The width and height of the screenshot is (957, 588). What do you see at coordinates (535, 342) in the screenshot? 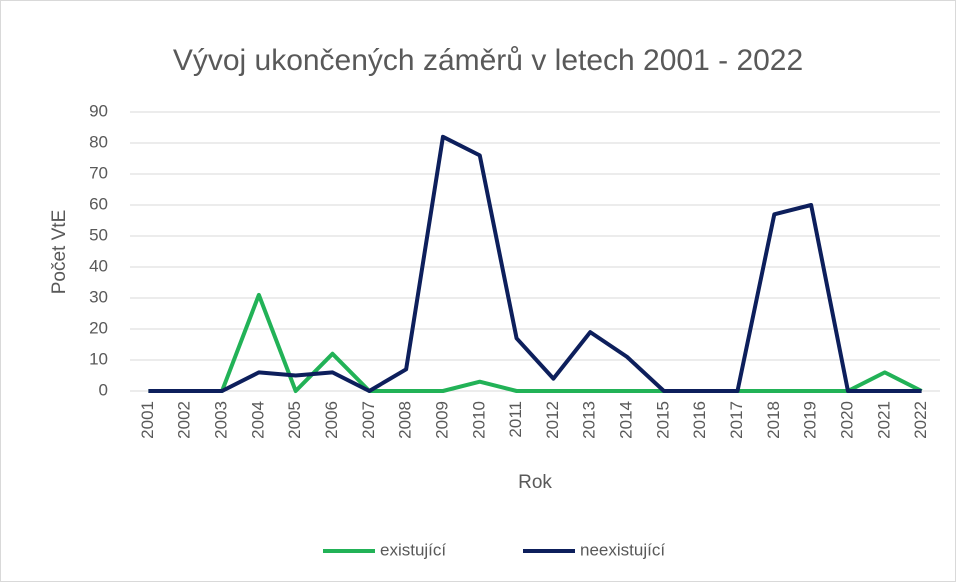
I see `series-line` at bounding box center [535, 342].